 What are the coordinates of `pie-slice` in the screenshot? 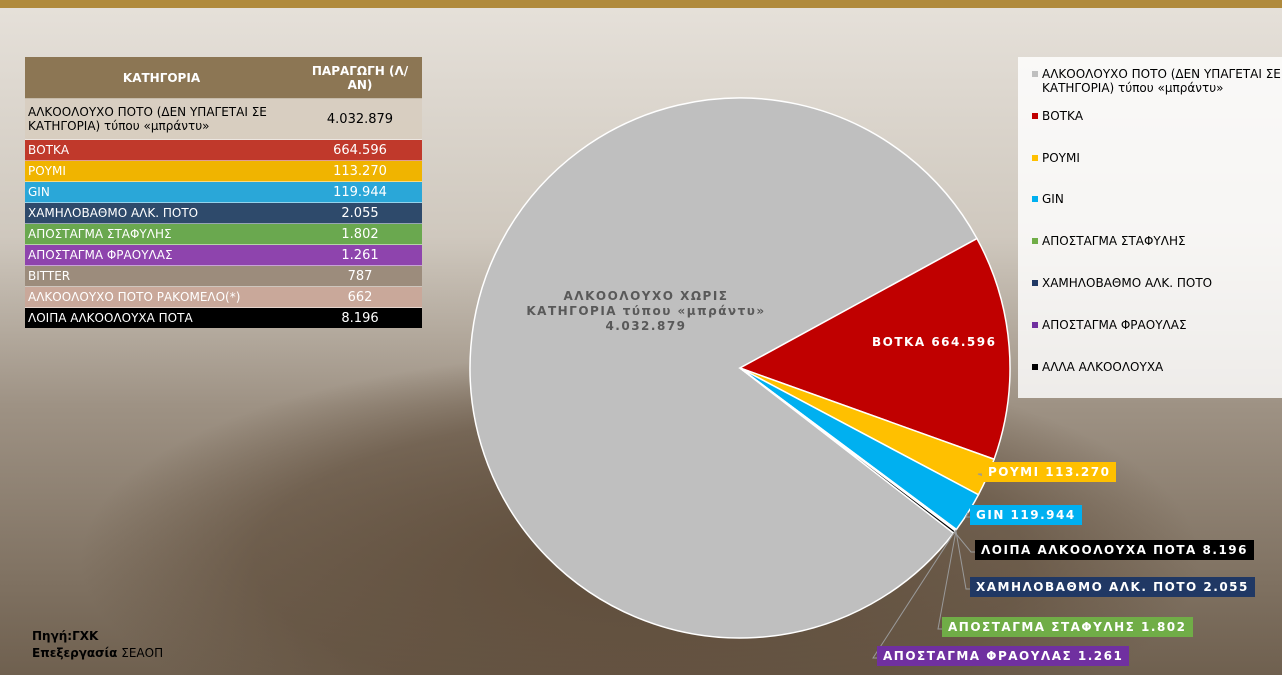 It's located at (874, 349).